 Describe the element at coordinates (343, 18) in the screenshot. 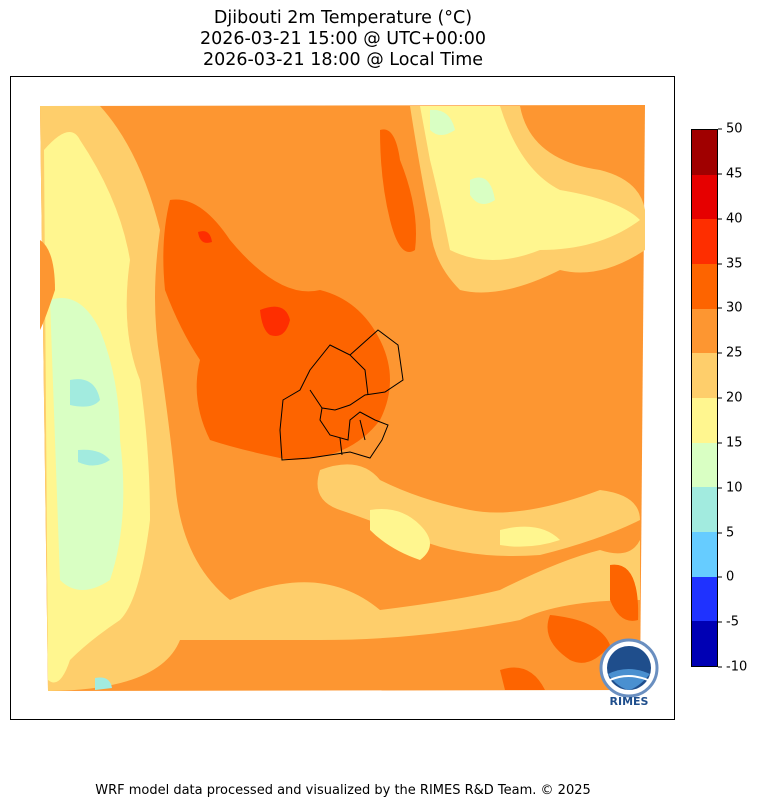

I see `title-line-1: Djibouti 2m Temperature (°C)` at that location.